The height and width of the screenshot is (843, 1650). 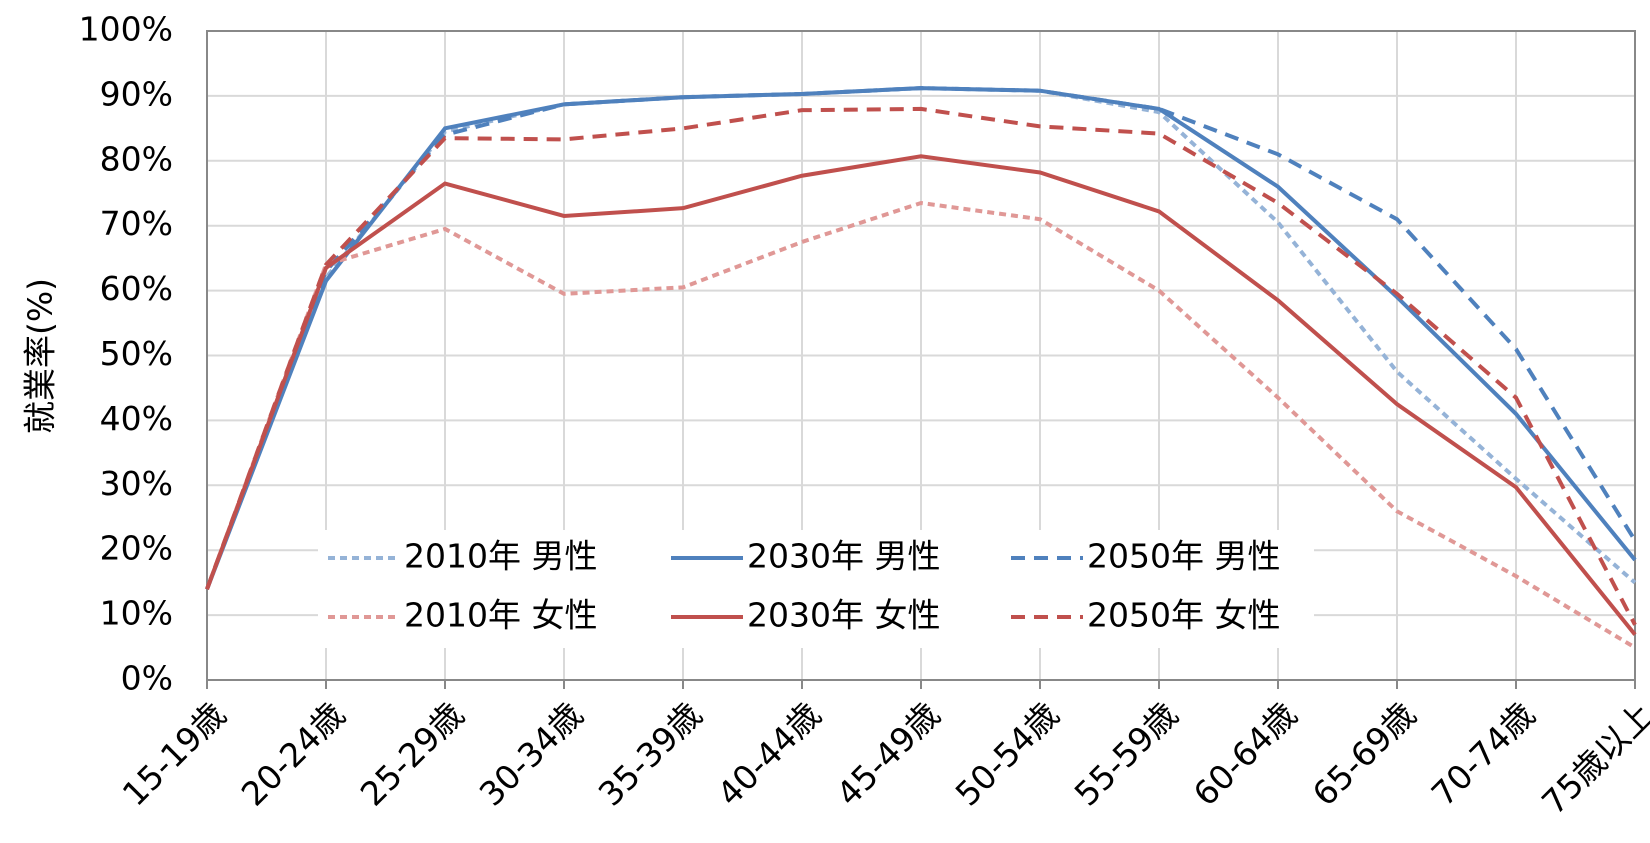 I want to click on legend-box, so click(x=816, y=589).